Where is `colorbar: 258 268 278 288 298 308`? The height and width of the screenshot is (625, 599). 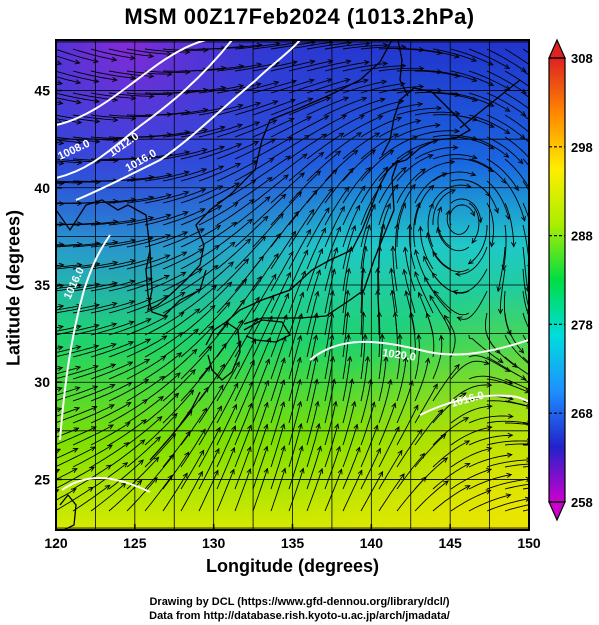 colorbar: 258 268 278 288 298 308 is located at coordinates (570, 280).